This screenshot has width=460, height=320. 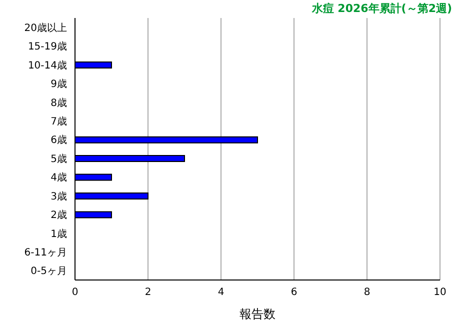 What do you see at coordinates (258, 313) in the screenshot?
I see `x-axis-title: 報告数` at bounding box center [258, 313].